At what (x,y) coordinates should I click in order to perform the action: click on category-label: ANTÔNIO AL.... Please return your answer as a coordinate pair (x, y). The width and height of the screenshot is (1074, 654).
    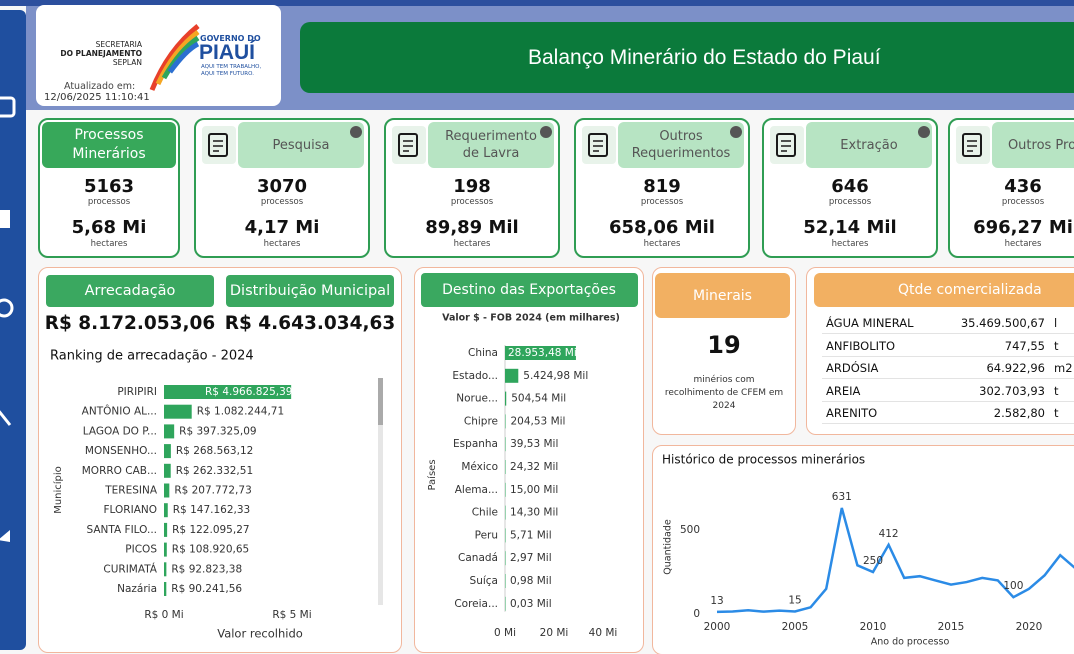
    Looking at the image, I should click on (119, 411).